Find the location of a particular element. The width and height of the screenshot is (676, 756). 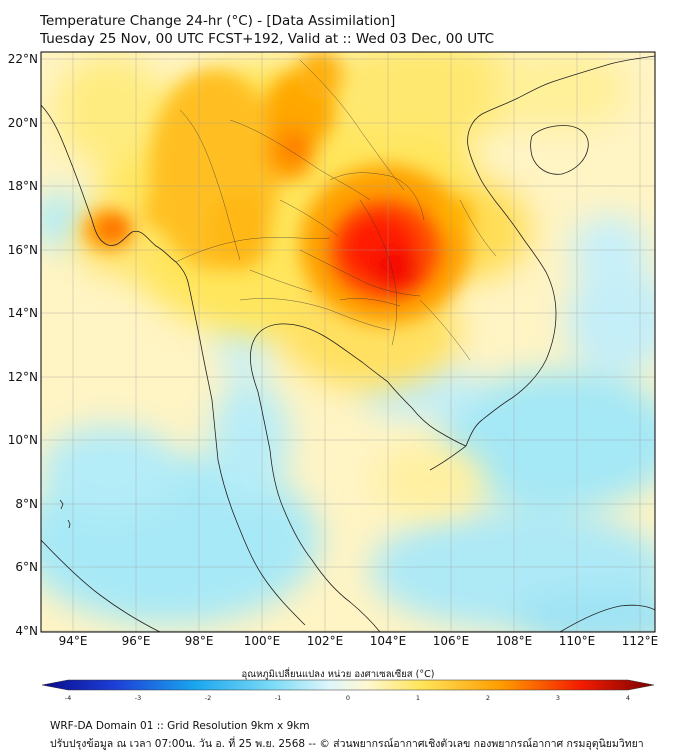

colorbar: -4 -3 -2 -1 0 1 2 3 4 is located at coordinates (348, 690).